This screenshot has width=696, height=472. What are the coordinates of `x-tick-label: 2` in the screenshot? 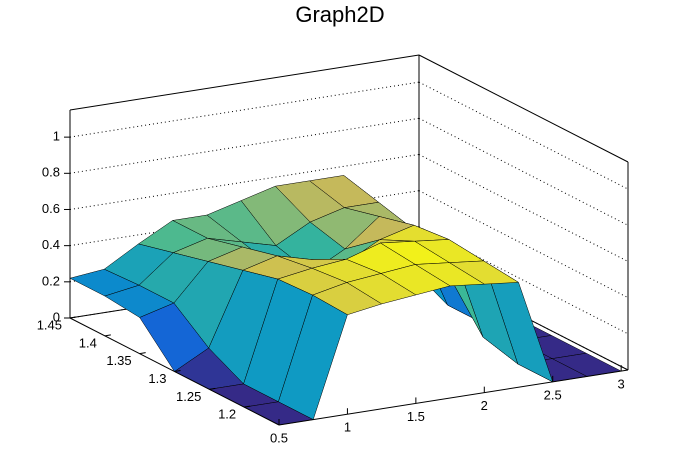 It's located at (484, 405).